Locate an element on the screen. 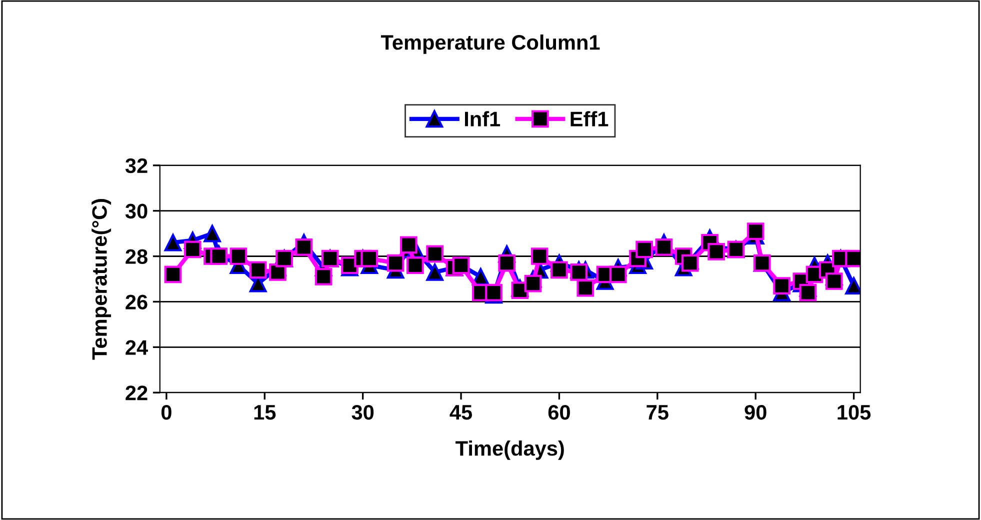 The image size is (981, 520). y-tick-label: 22 is located at coordinates (137, 393).